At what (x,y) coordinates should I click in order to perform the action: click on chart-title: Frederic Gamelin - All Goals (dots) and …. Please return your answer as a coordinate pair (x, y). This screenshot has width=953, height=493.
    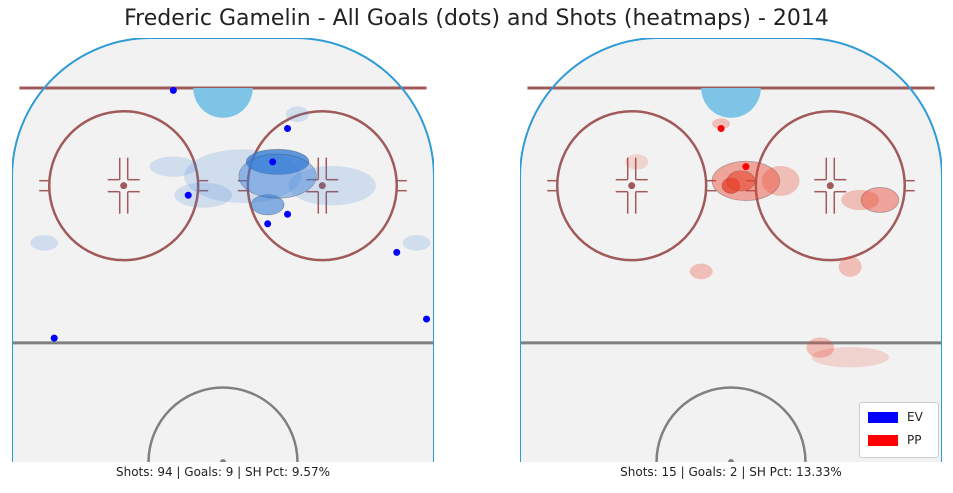
    Looking at the image, I should click on (476, 18).